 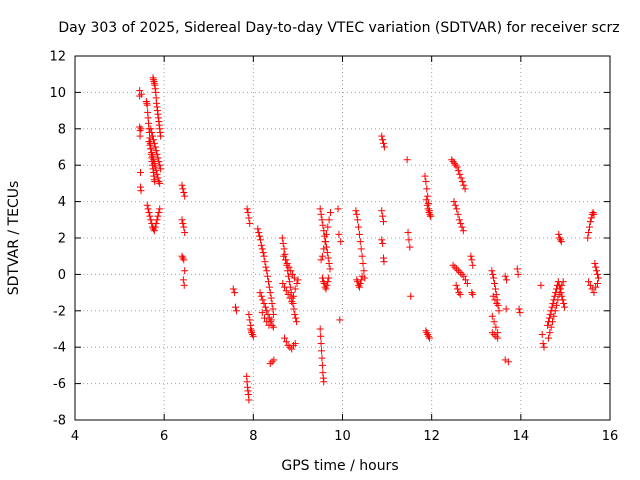 What do you see at coordinates (57, 93) in the screenshot?
I see `y-tick-label: 10` at bounding box center [57, 93].